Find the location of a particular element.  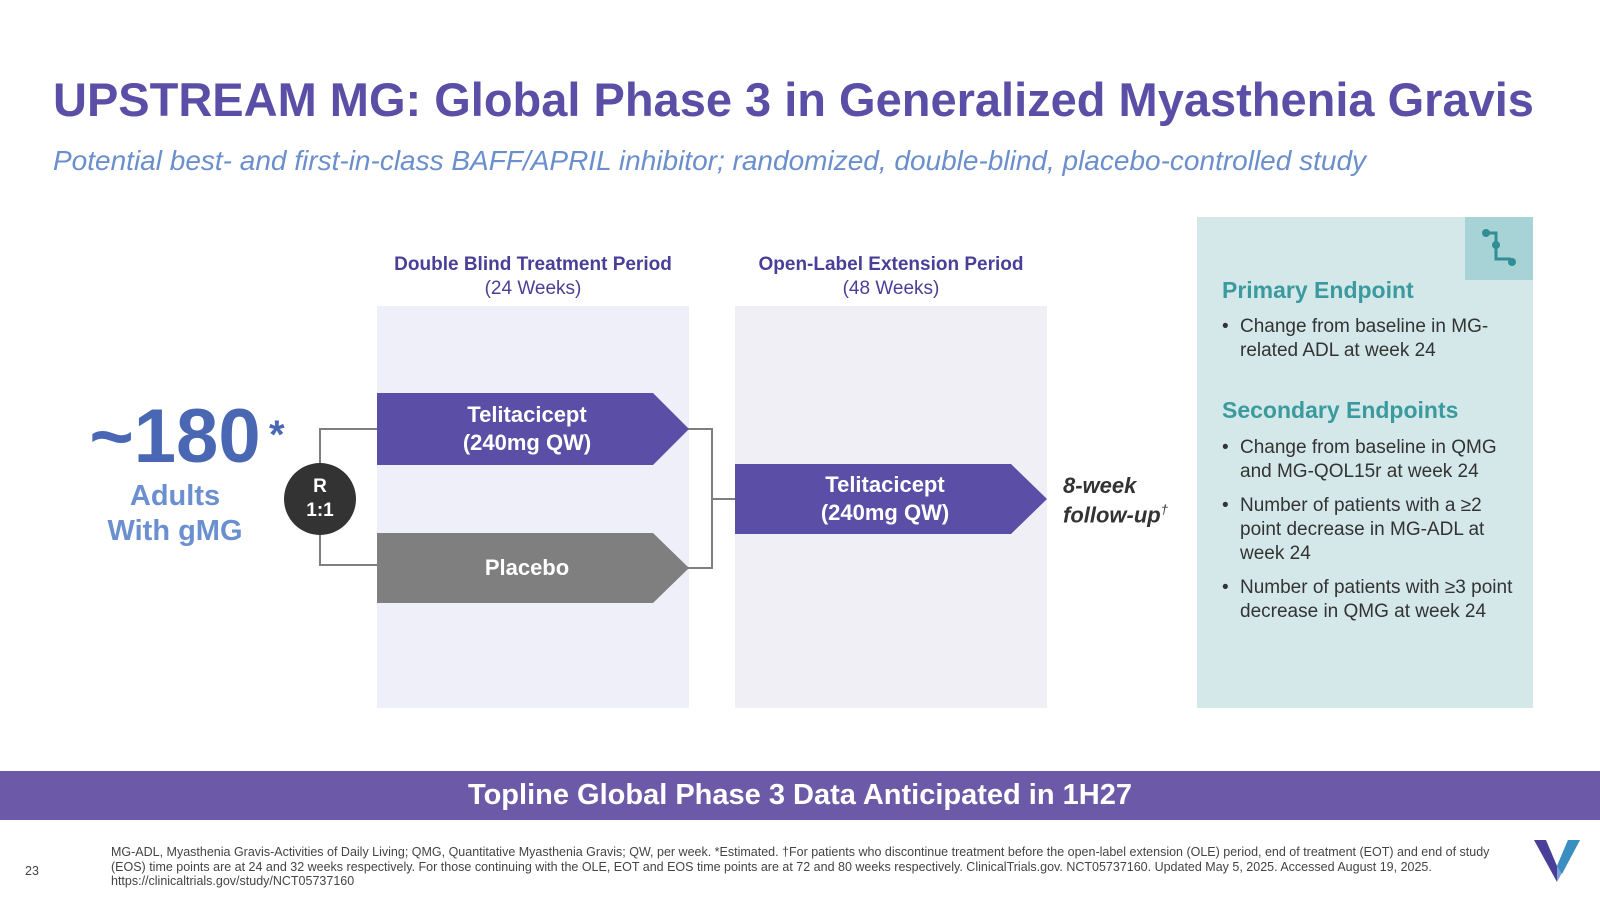

double-blind-period-header: Double Blind Treatment Period (24 Weeks) is located at coordinates (533, 277).